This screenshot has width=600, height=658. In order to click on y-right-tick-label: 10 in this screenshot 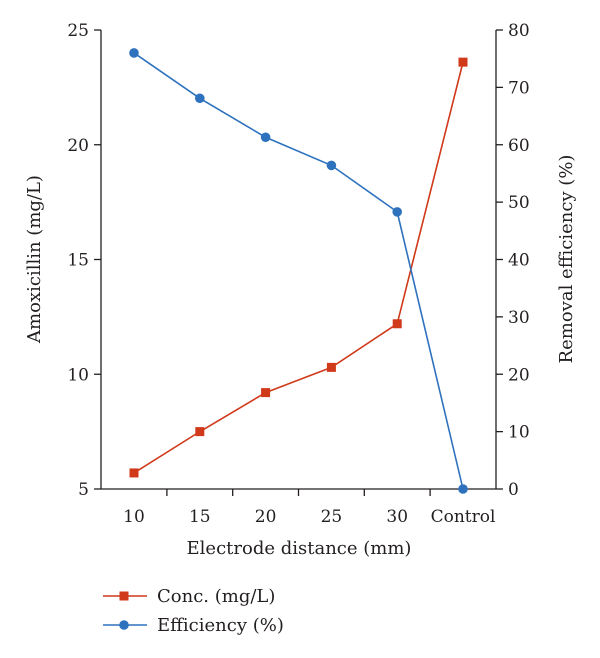, I will do `click(519, 433)`.